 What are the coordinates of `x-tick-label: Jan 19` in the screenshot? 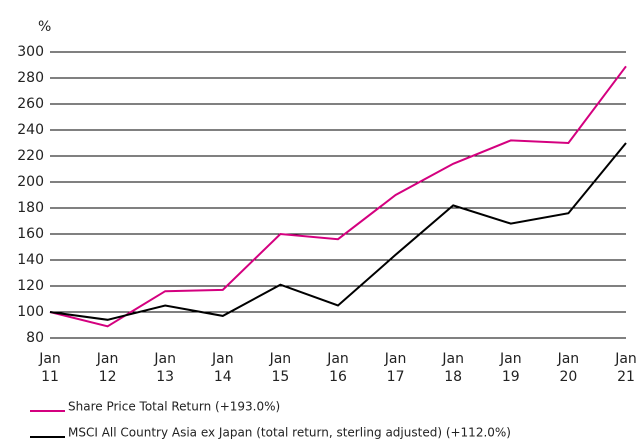 It's located at (511, 368).